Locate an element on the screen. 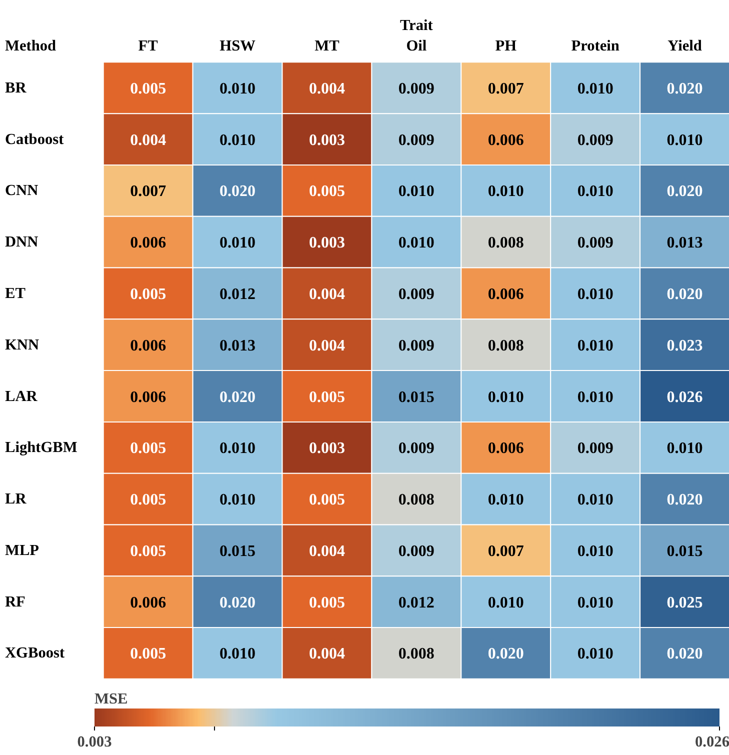  x-axis-title: Trait is located at coordinates (417, 25).